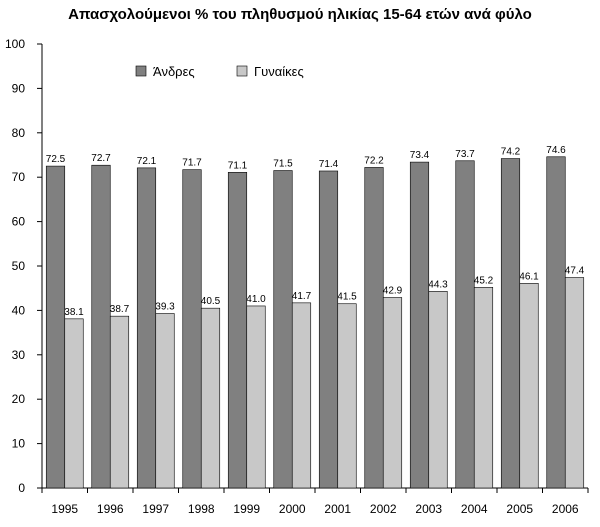 This screenshot has width=600, height=527. What do you see at coordinates (19, 177) in the screenshot?
I see `y-tick-label: 70` at bounding box center [19, 177].